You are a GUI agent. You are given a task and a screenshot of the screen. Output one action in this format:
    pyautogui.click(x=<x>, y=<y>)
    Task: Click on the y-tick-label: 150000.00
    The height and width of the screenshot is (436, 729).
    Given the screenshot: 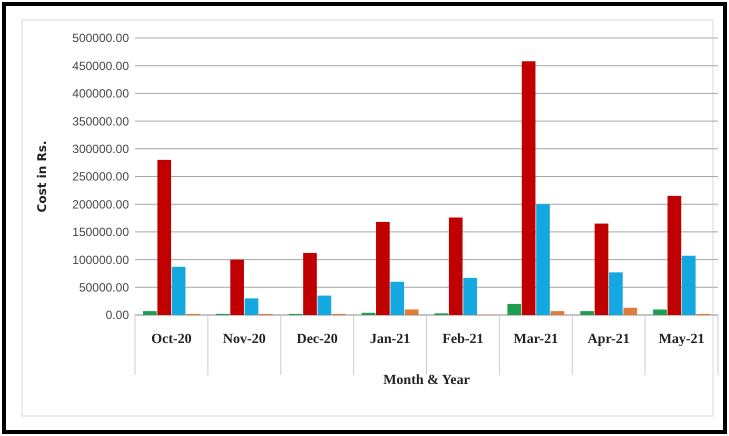 What is the action you would take?
    pyautogui.click(x=101, y=232)
    